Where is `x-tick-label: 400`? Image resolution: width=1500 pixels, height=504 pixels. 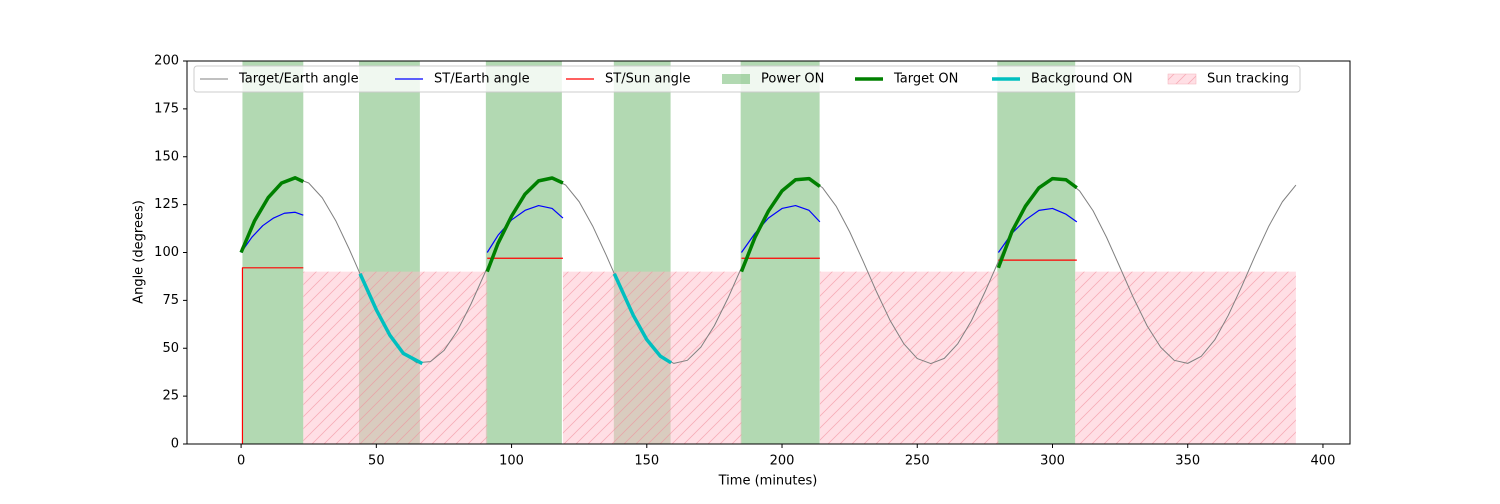
x-tick-label: 400 is located at coordinates (1323, 461).